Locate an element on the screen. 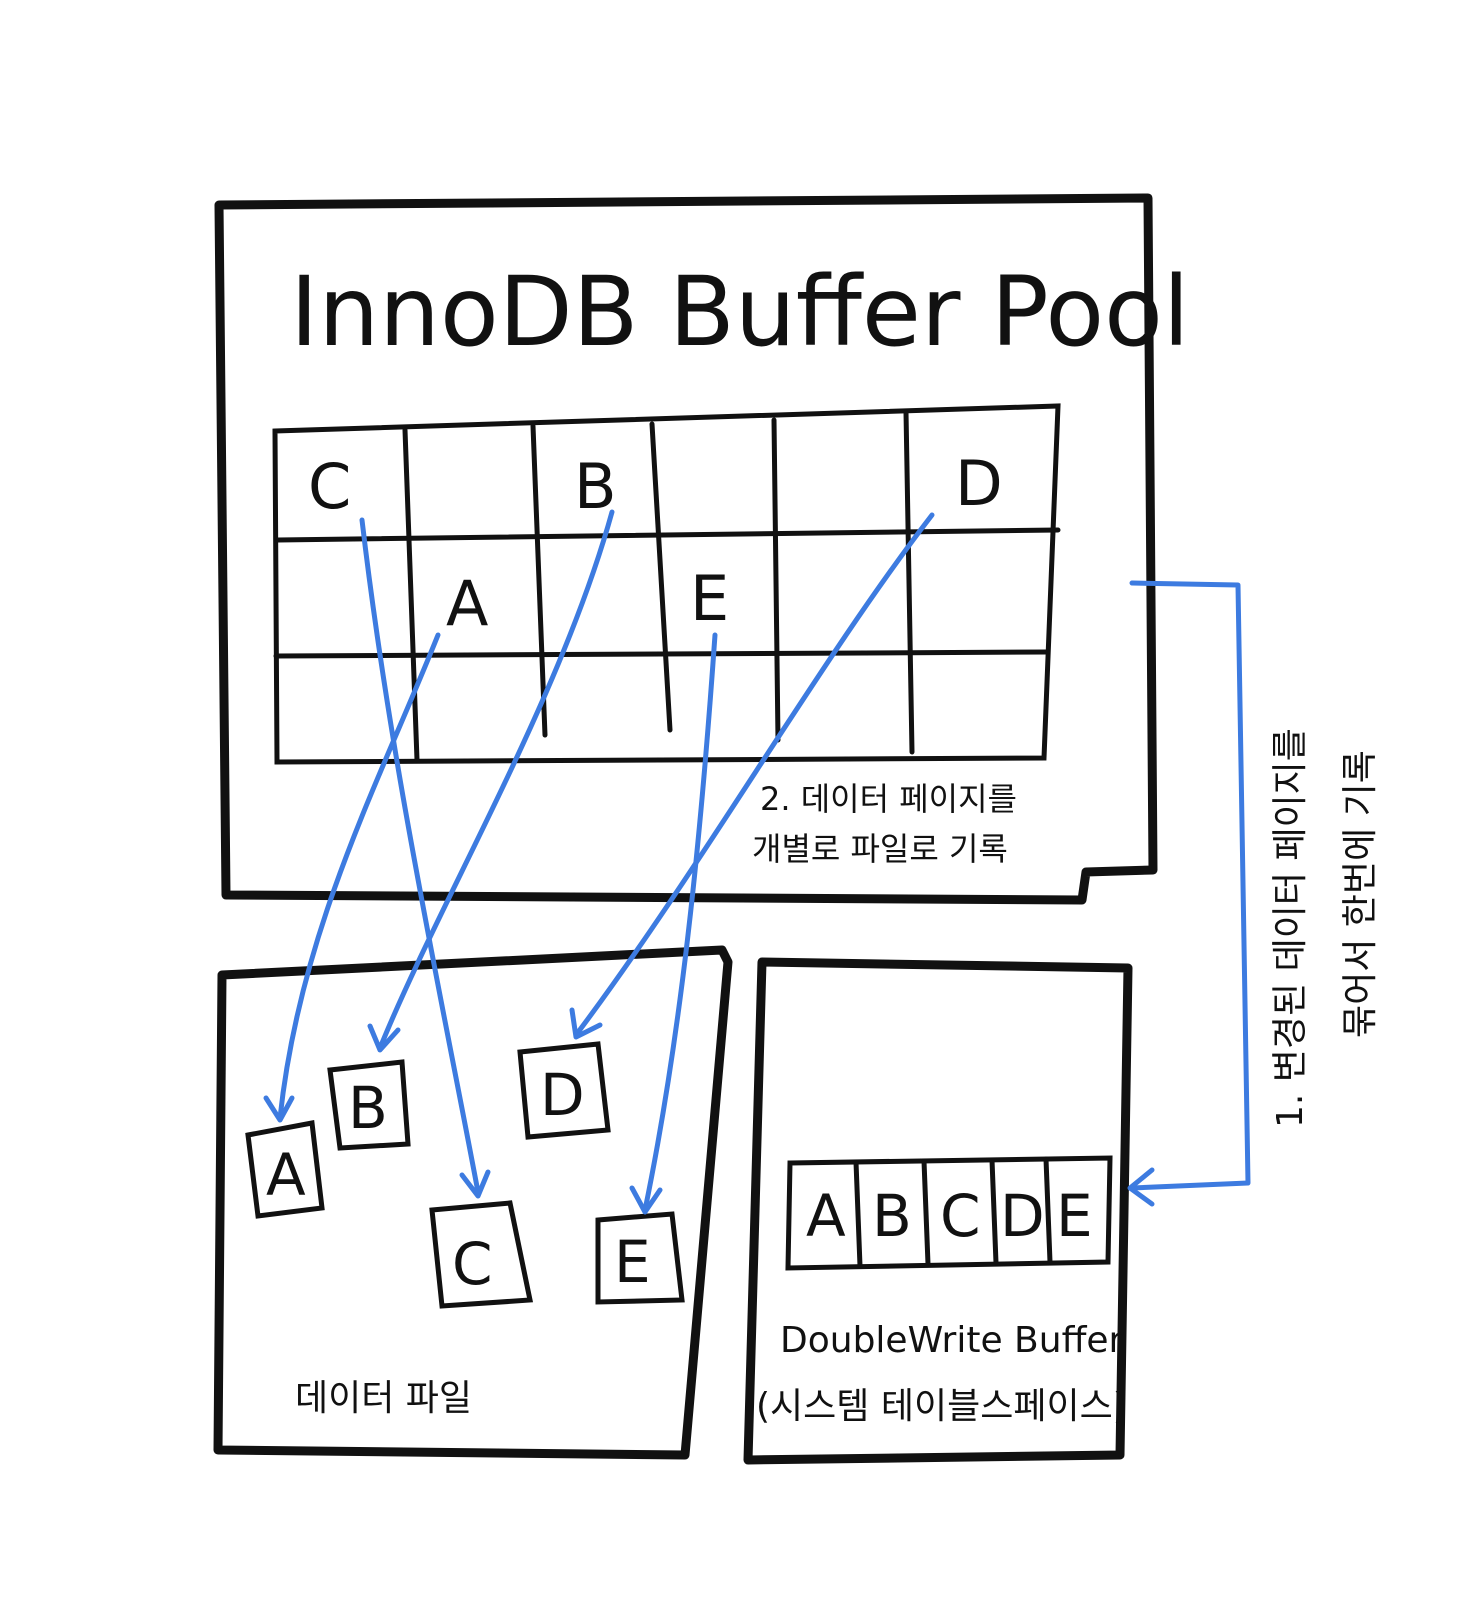 The image size is (1462, 1621). arrow-d is located at coordinates (752, 776).